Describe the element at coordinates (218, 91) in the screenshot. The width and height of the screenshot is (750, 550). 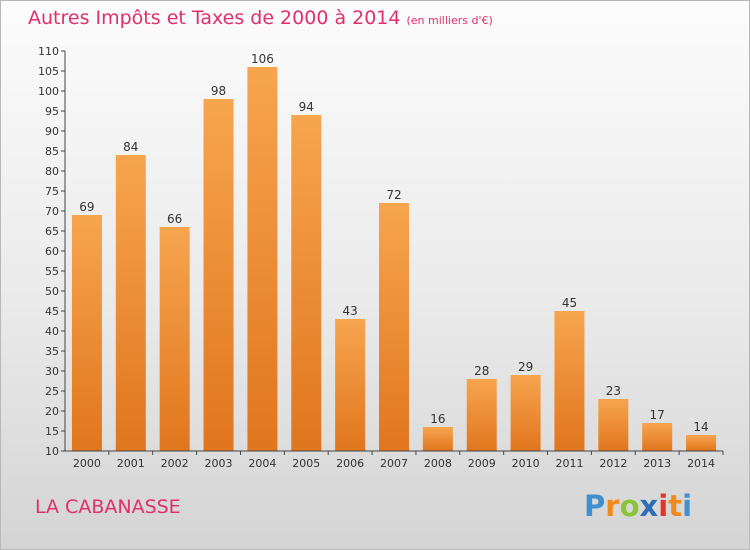
I see `bar-value-label: 98` at that location.